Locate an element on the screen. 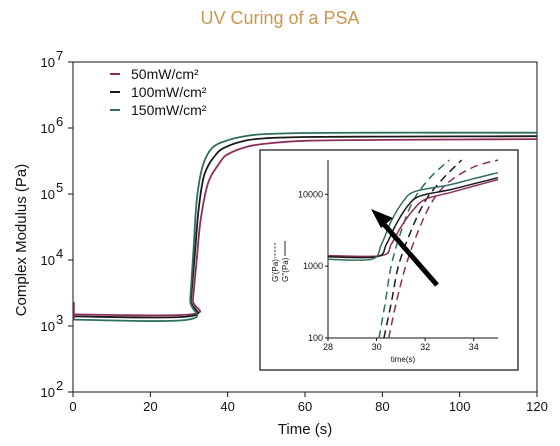 The image size is (560, 446). x-tick-label: 80 is located at coordinates (382, 406).